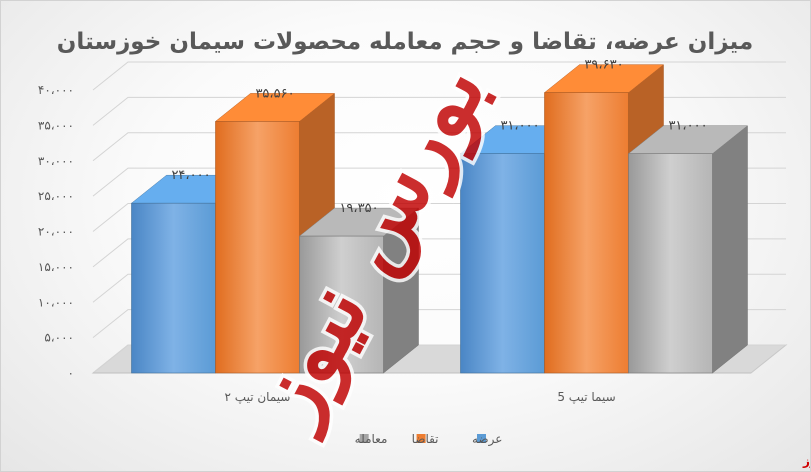 This screenshot has width=811, height=472. Describe the element at coordinates (59, 338) in the screenshot. I see `y-tick-label: ۵،۰۰۰` at that location.